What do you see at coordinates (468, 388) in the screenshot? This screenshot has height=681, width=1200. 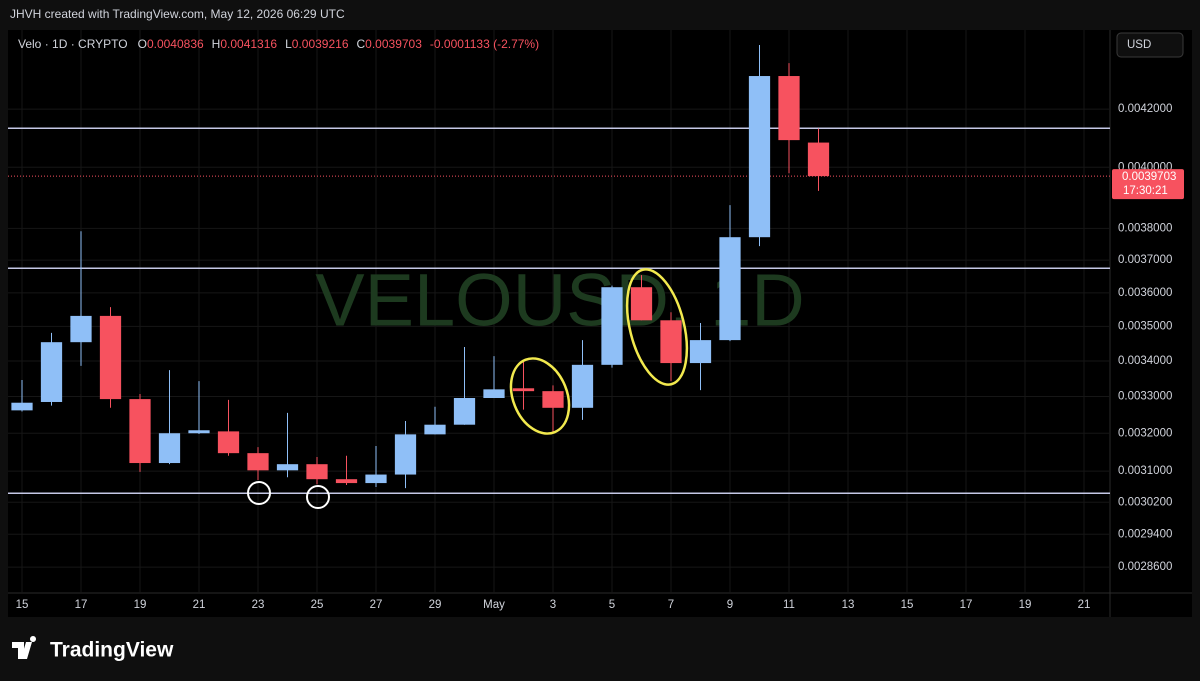 I see `annotations` at bounding box center [468, 388].